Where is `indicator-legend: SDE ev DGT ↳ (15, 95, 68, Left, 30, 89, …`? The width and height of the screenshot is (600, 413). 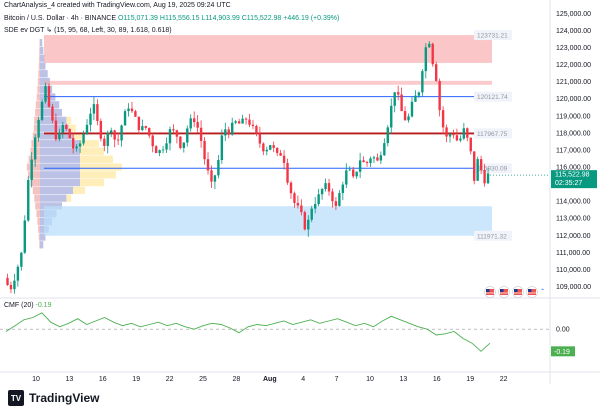 indicator-legend: SDE ev DGT ↳ (15, 95, 68, Left, 30, 89, … is located at coordinates (88, 30).